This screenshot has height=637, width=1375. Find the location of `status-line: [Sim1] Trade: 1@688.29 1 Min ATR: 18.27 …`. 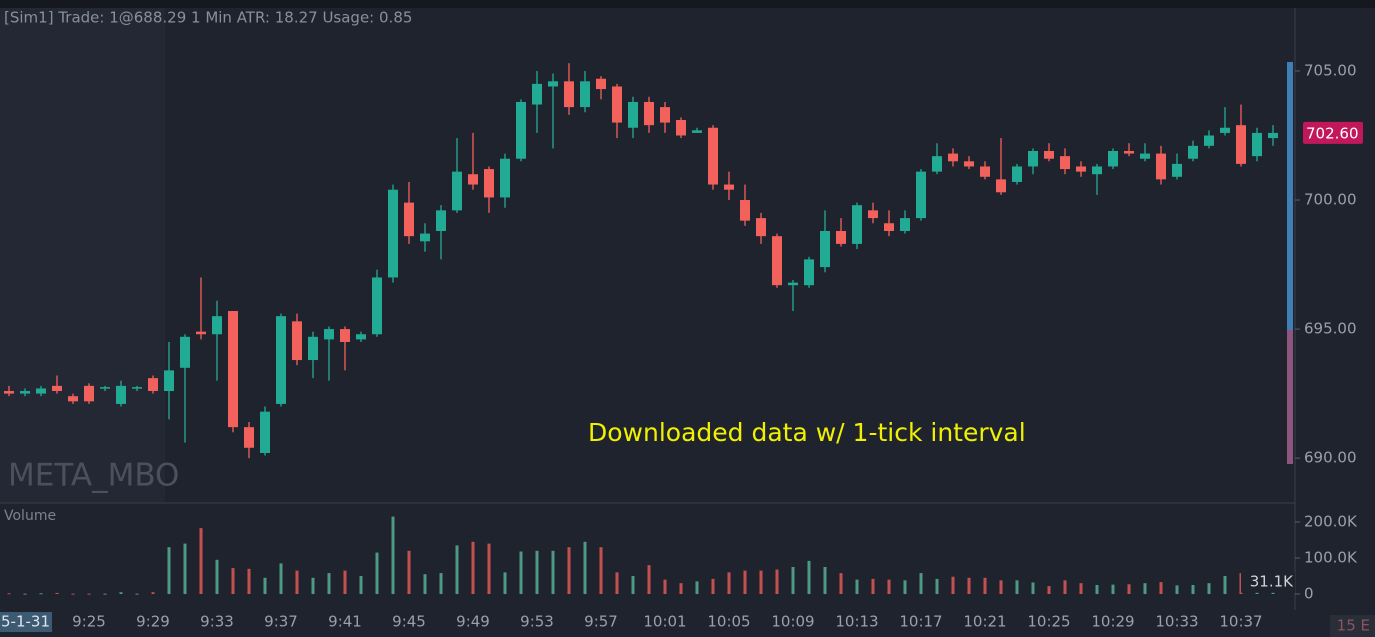

status-line: [Sim1] Trade: 1@688.29 1 Min ATR: 18.27 … is located at coordinates (208, 18).